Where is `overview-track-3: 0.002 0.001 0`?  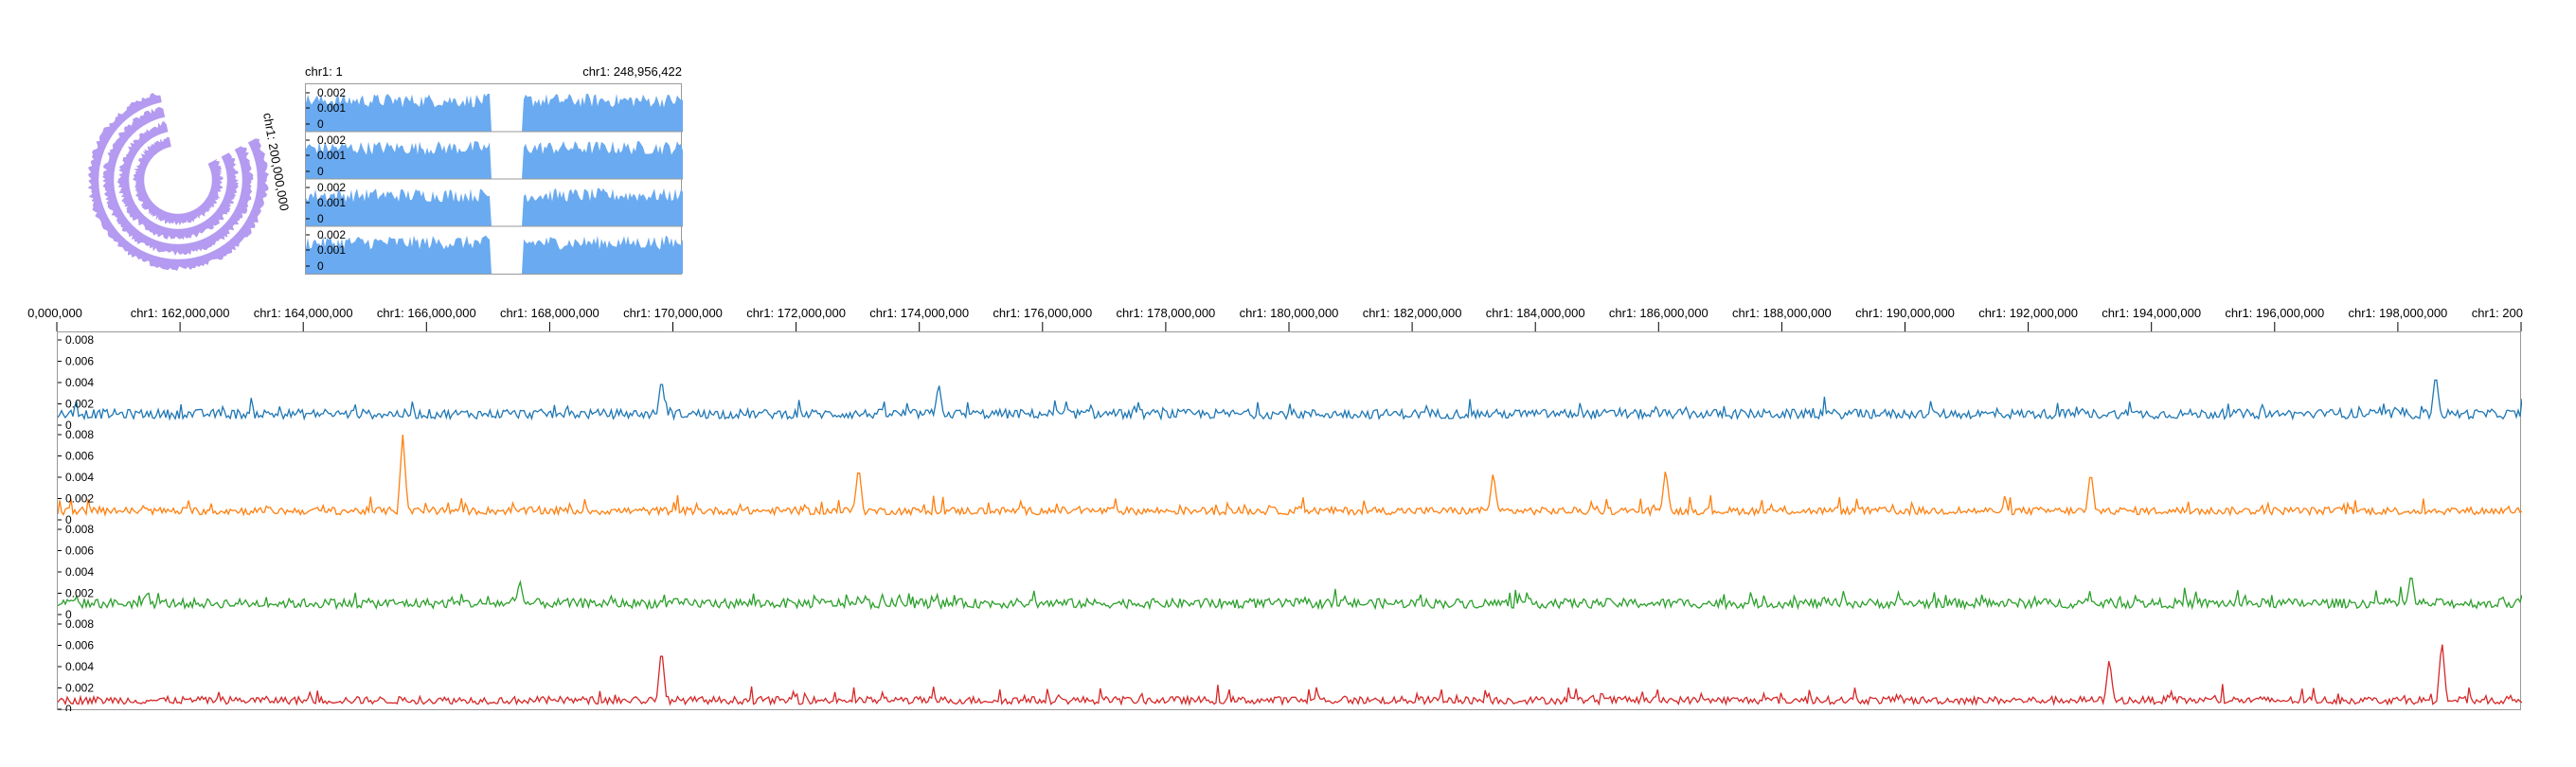
overview-track-3: 0.002 0.001 0 is located at coordinates (494, 202).